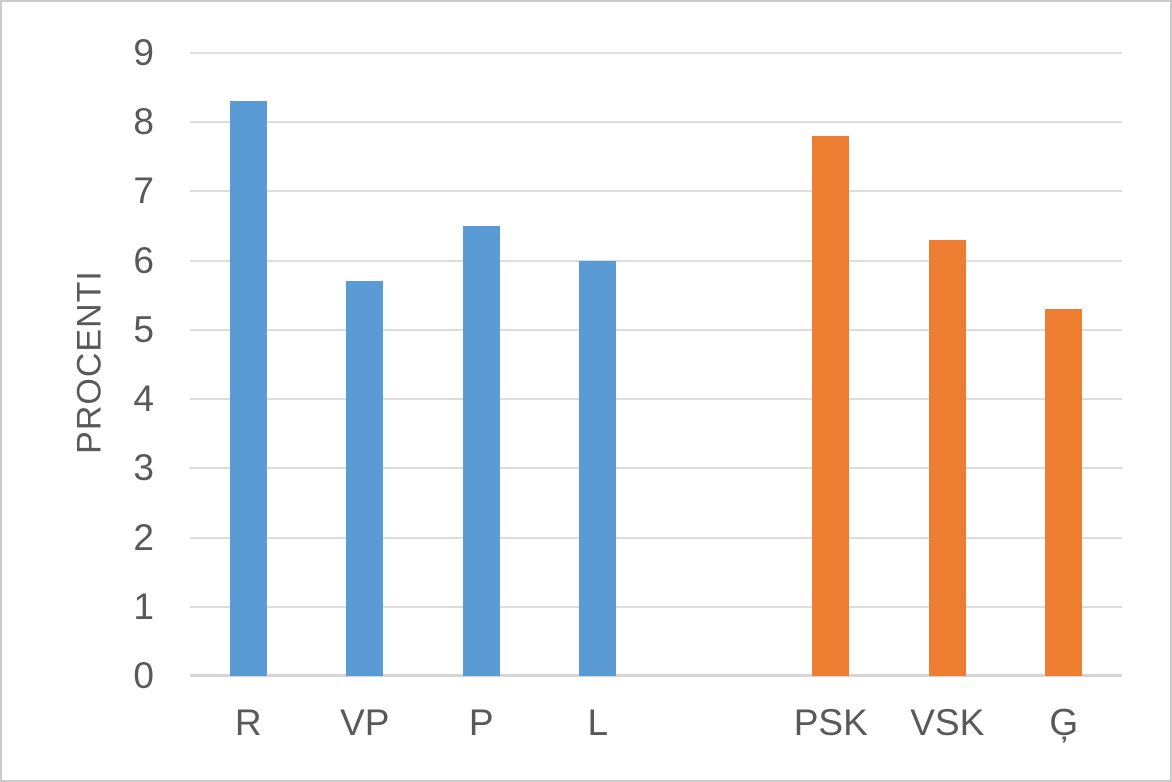  What do you see at coordinates (143, 329) in the screenshot?
I see `y-tick-label-5: 5` at bounding box center [143, 329].